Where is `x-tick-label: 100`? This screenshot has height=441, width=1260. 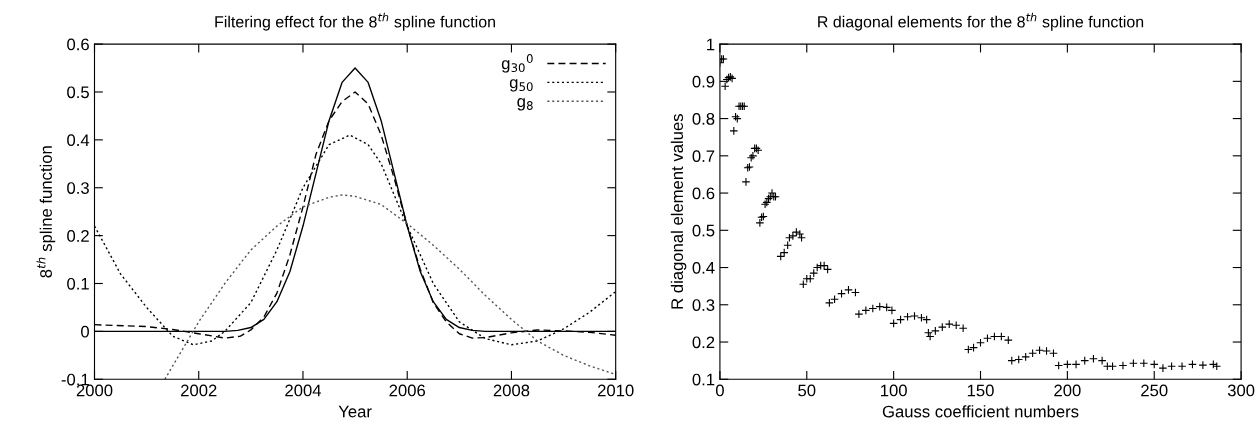
x-tick-label: 100 is located at coordinates (894, 390).